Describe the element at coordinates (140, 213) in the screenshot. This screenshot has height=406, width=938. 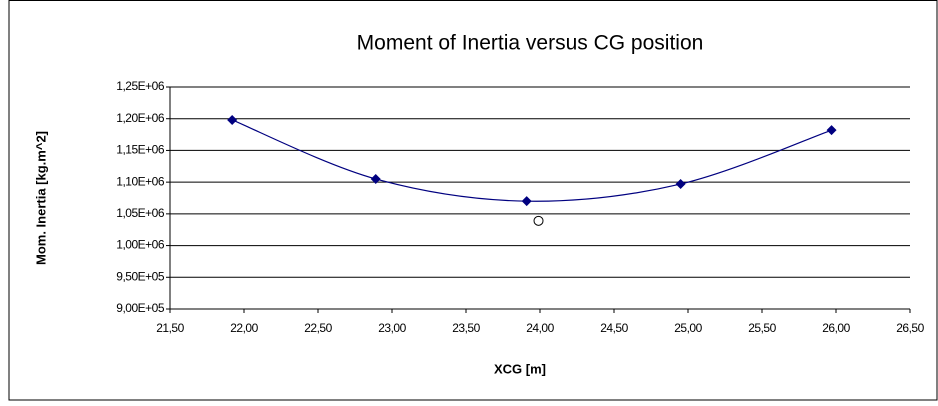
I see `y-tick-label: 1,05E+06` at that location.